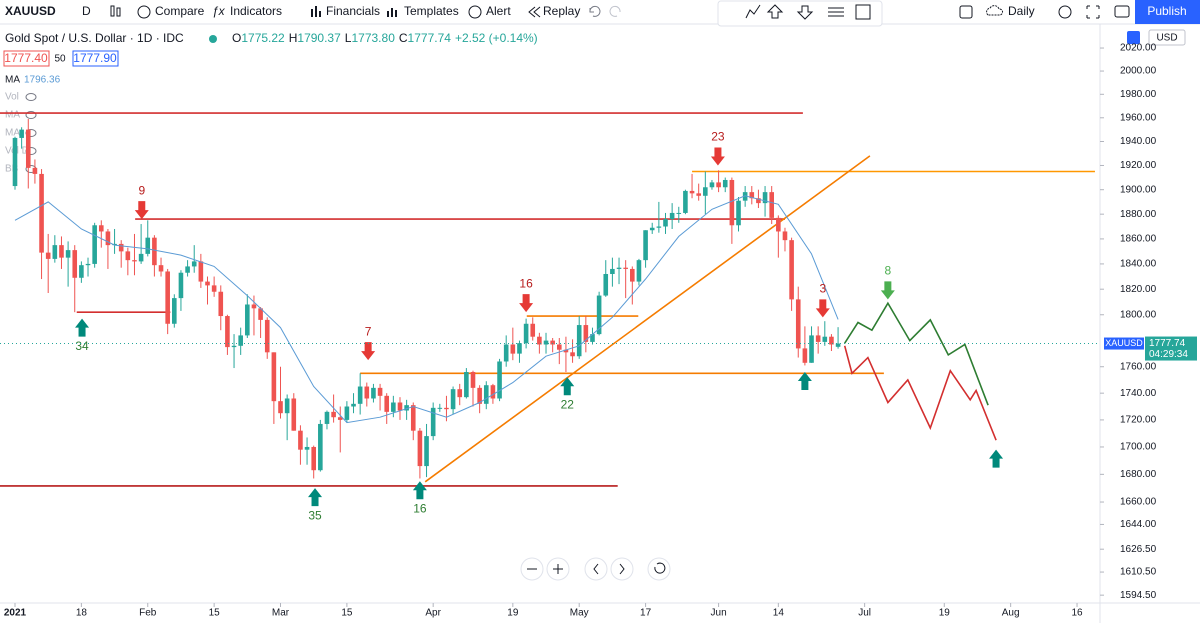 This screenshot has width=1200, height=623. What do you see at coordinates (1138, 502) in the screenshot?
I see `y-tick-label: 1660.00` at bounding box center [1138, 502].